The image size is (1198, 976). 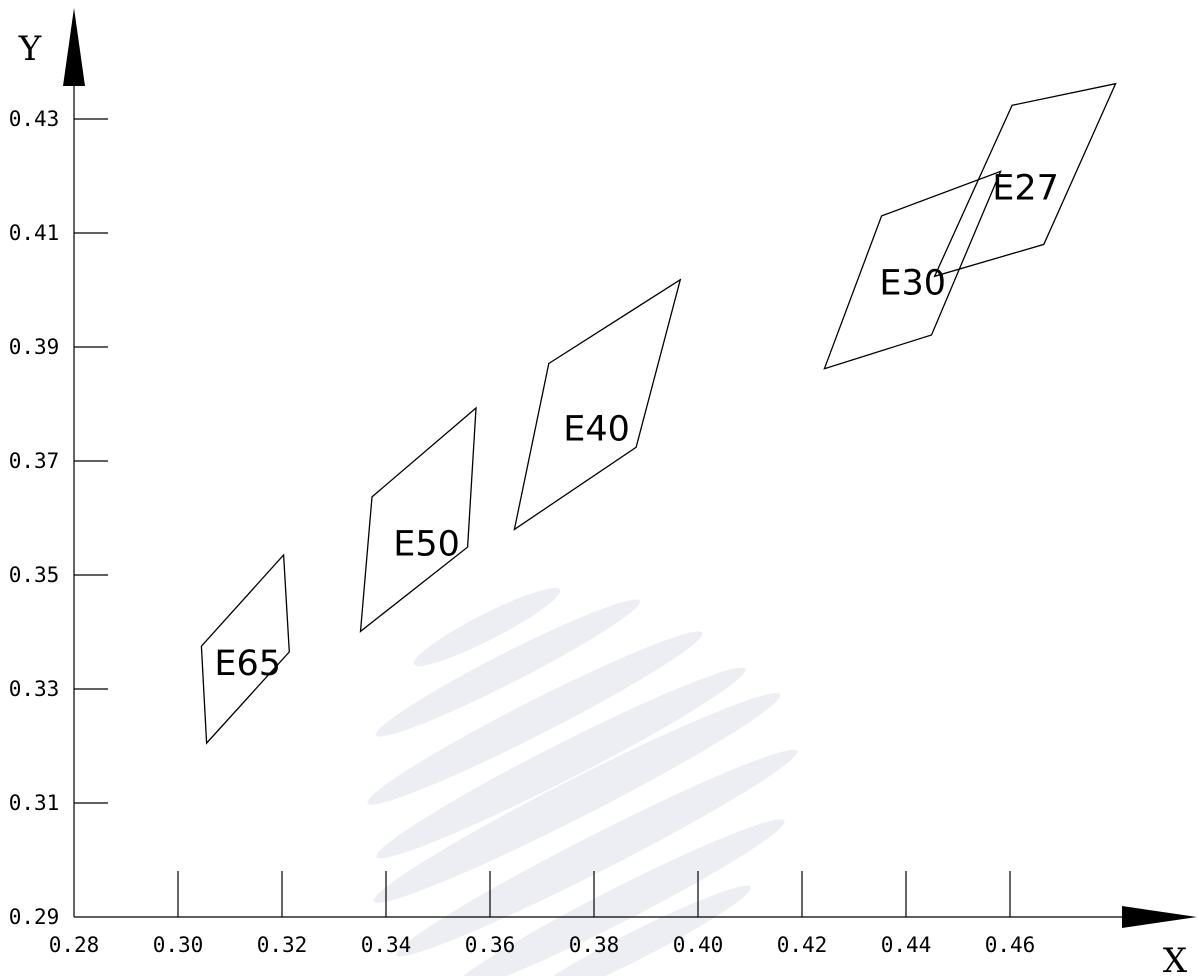 I want to click on region-e27-outline, so click(x=1025, y=180).